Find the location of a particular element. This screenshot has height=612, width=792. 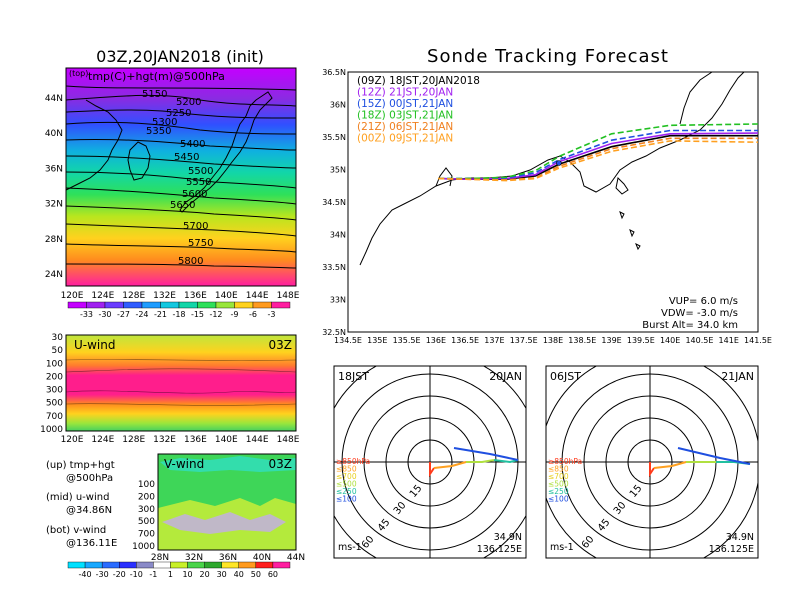

param-vdw: VDW= -3.0 m/s is located at coordinates (699, 313).